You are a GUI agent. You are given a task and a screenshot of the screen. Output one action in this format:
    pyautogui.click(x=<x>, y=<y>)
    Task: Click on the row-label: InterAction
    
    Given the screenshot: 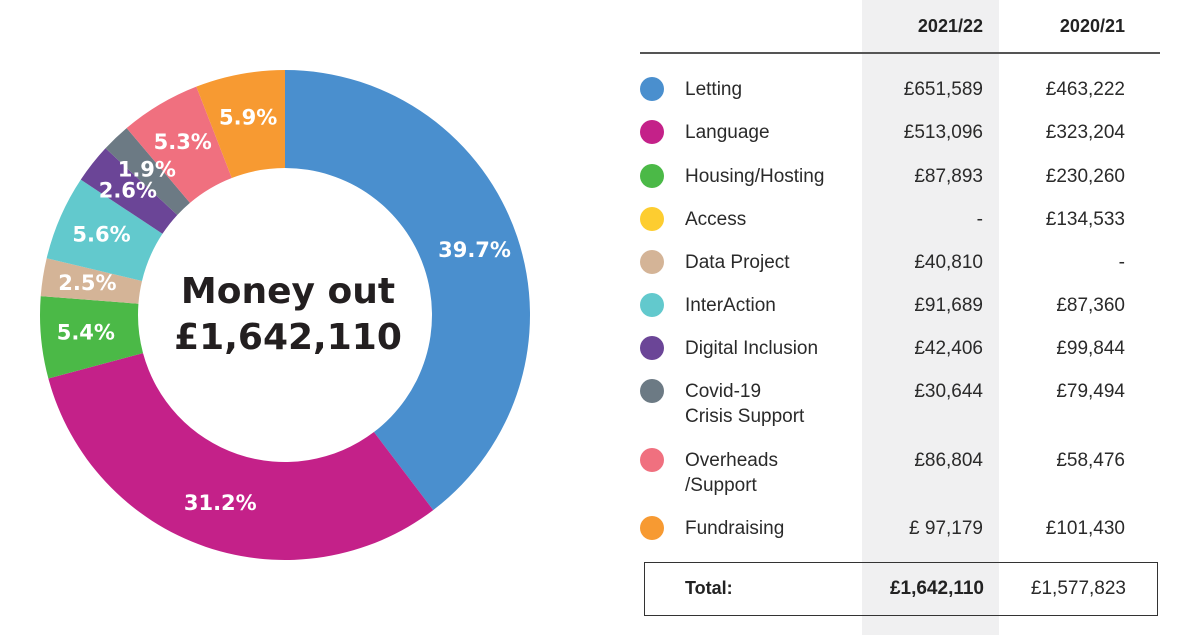 What is the action you would take?
    pyautogui.click(x=730, y=305)
    